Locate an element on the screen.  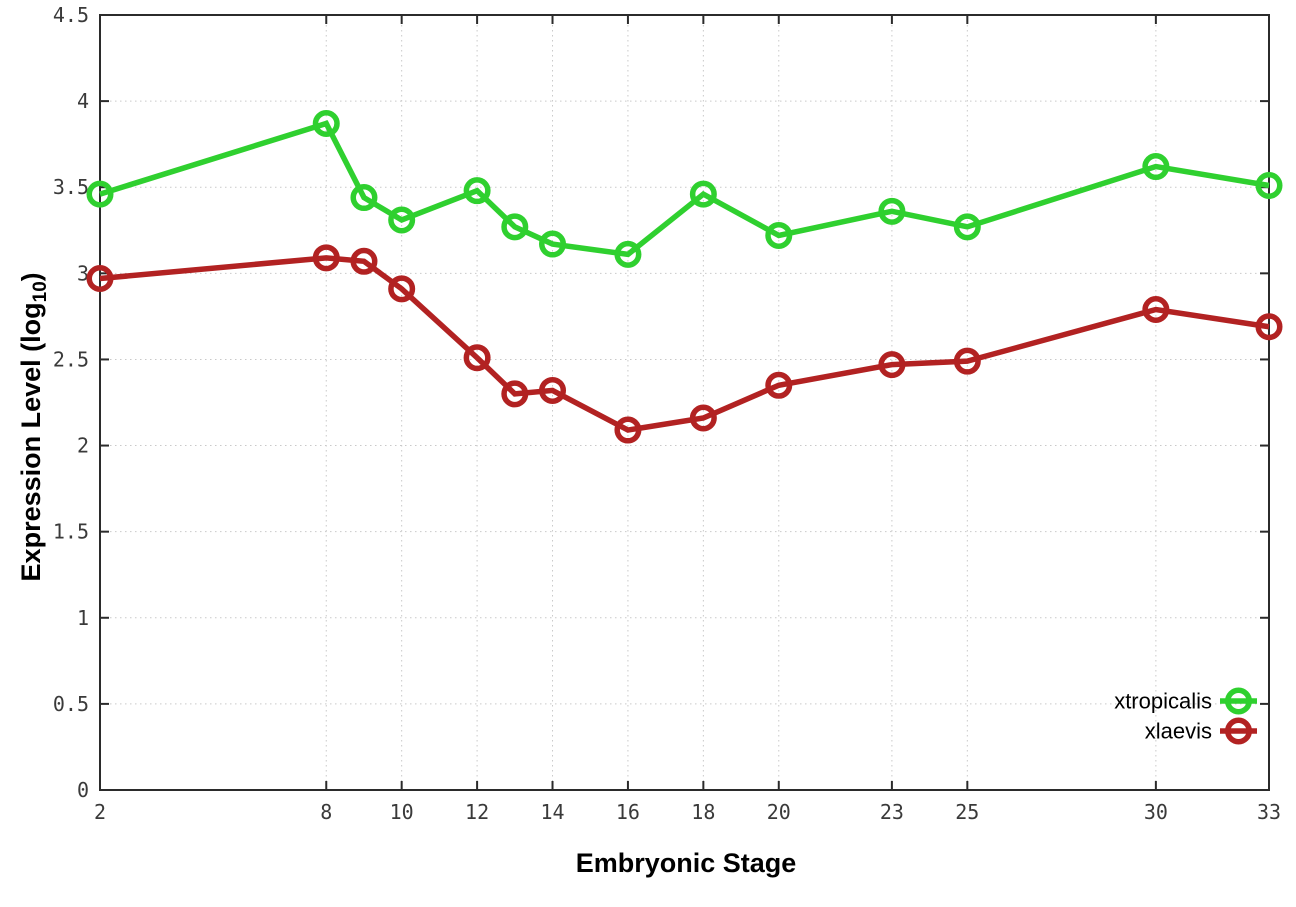
y-tick-label: 1 is located at coordinates (83, 618).